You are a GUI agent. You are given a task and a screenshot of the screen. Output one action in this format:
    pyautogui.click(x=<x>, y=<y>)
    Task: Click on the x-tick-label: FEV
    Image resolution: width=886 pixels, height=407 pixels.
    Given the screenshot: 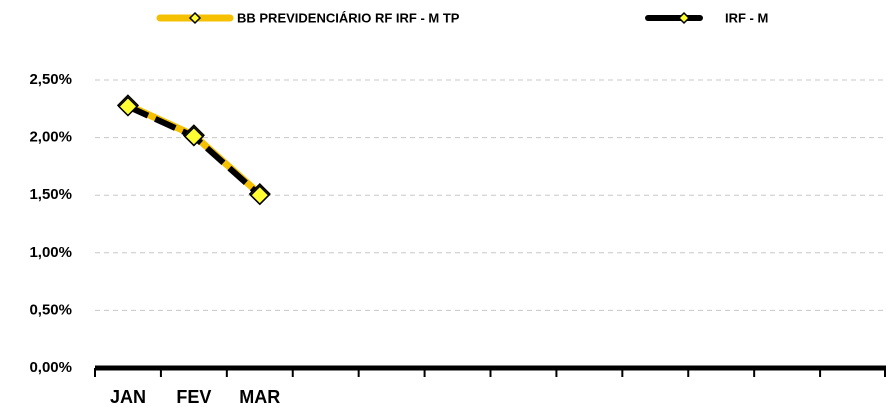 What is the action you would take?
    pyautogui.click(x=193, y=397)
    